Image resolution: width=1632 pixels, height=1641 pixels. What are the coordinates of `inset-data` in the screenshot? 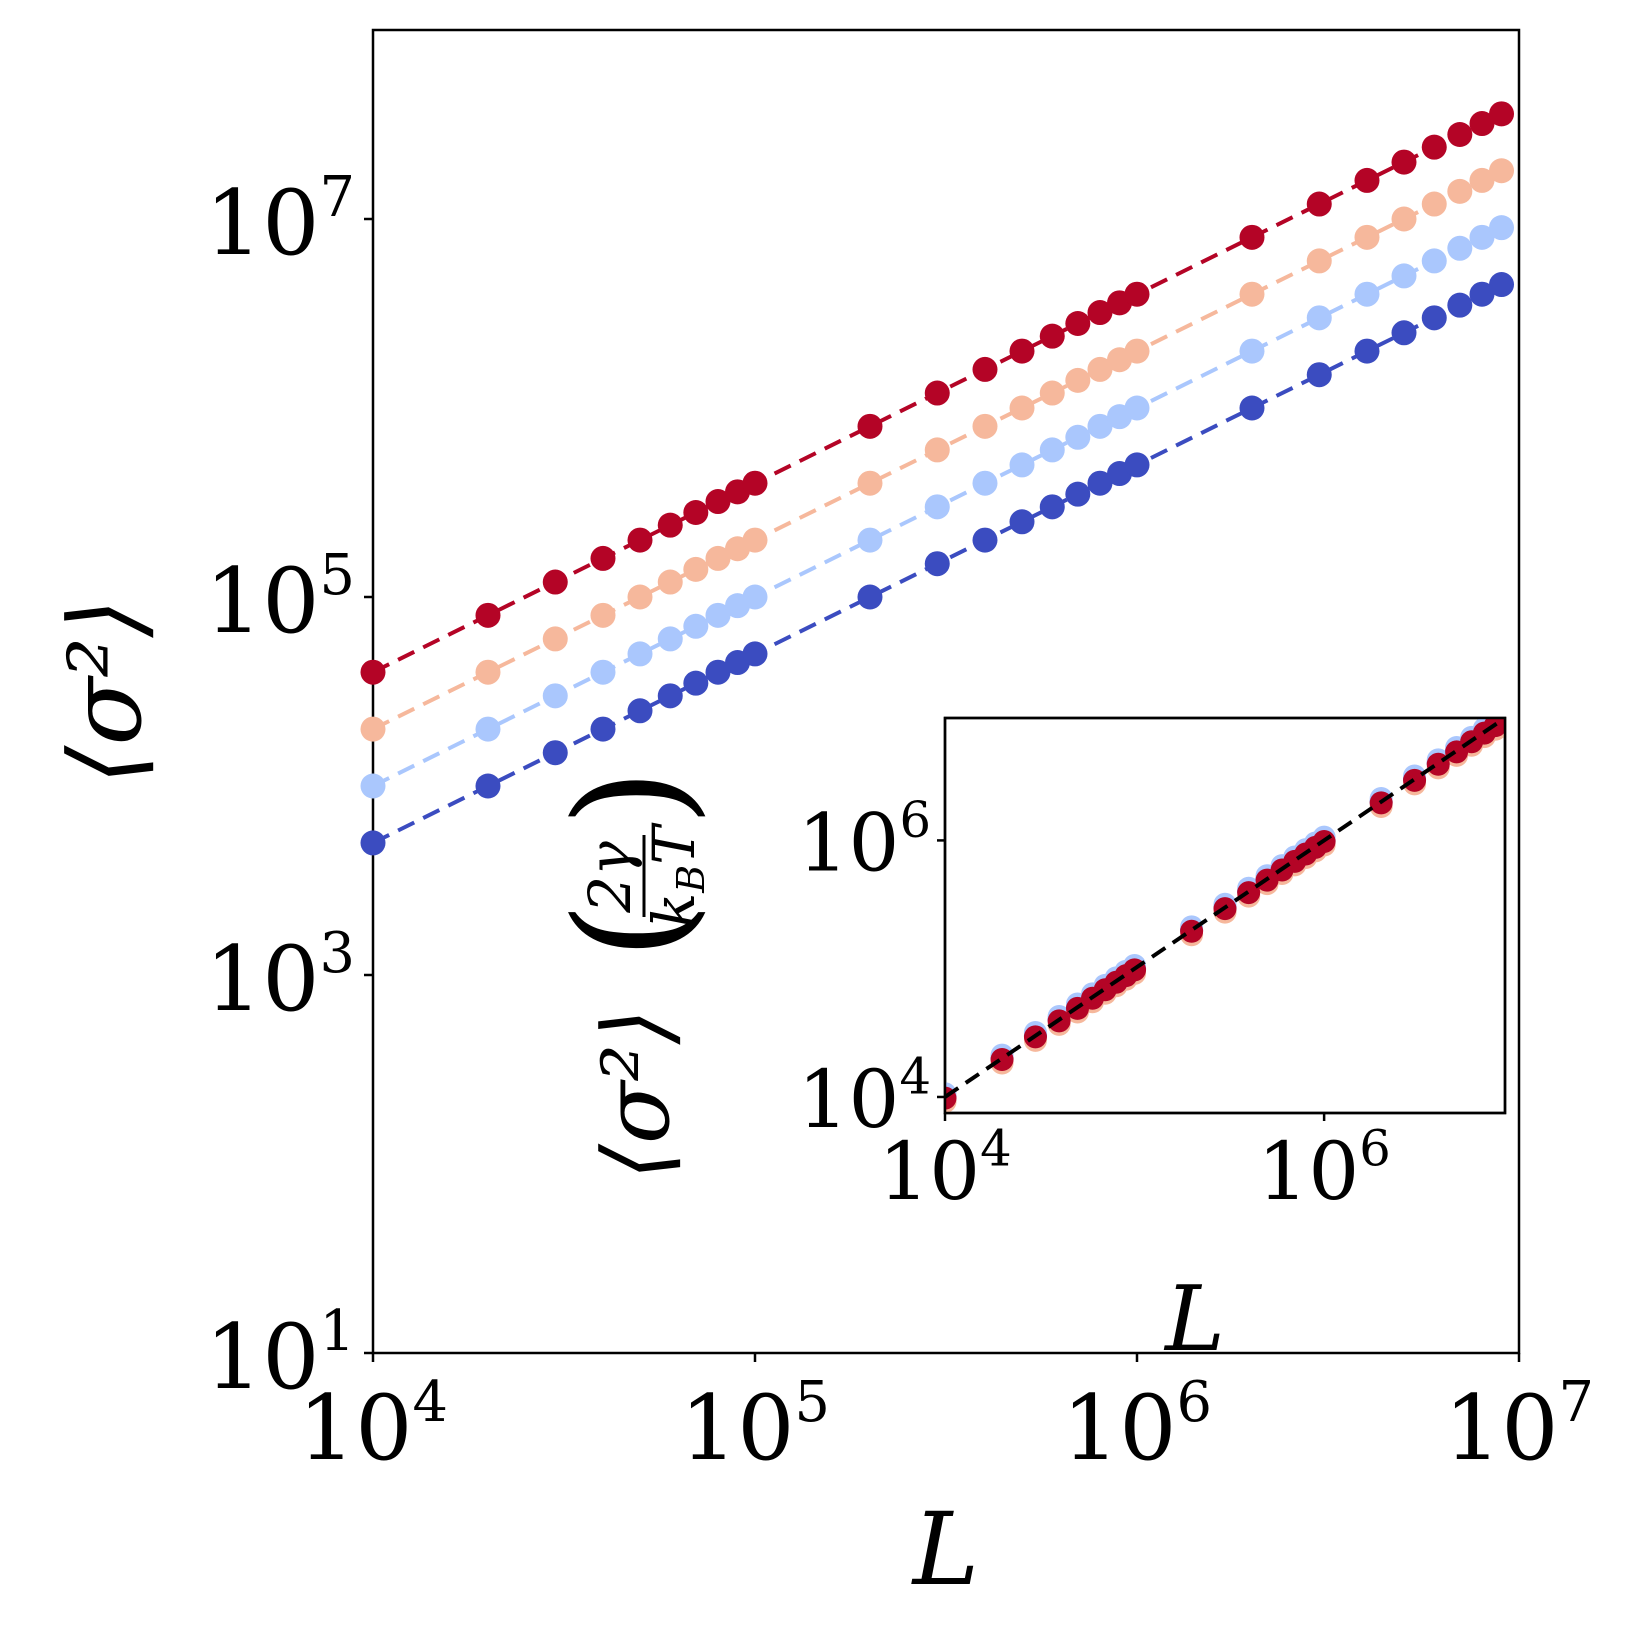 It's located at (1225, 915).